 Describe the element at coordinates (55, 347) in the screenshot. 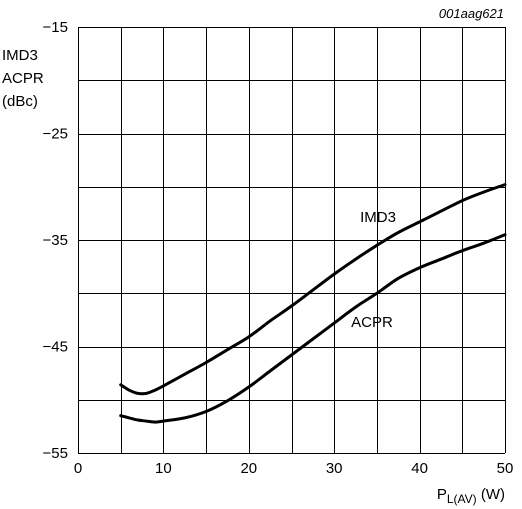

I see `y-tick-label: −45` at that location.